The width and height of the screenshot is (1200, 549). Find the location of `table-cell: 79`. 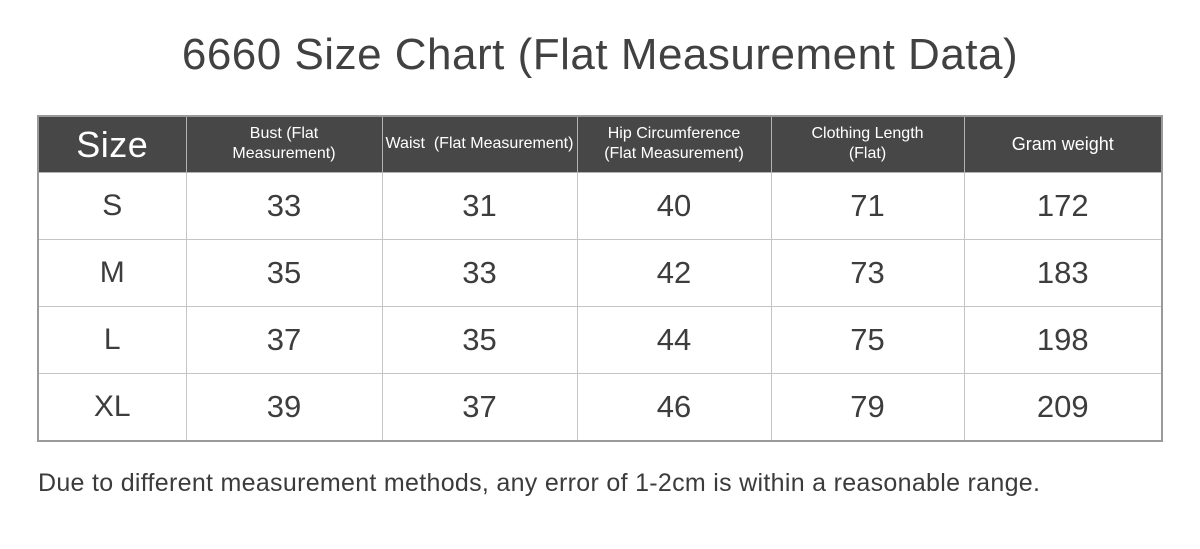

table-cell: 79 is located at coordinates (867, 407).